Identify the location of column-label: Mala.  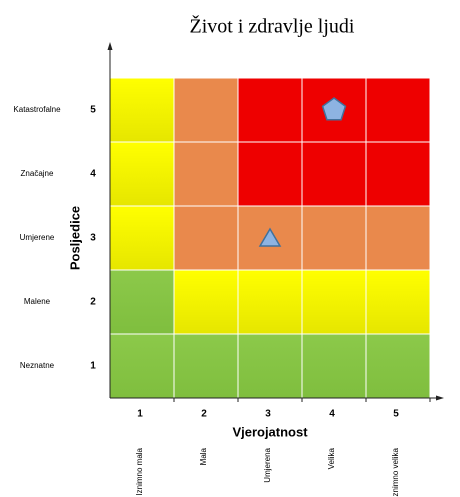
(203, 456).